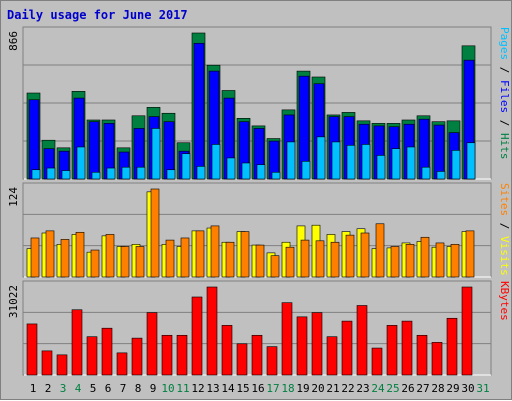  I want to click on series-label-part: Hits, so click(504, 146).